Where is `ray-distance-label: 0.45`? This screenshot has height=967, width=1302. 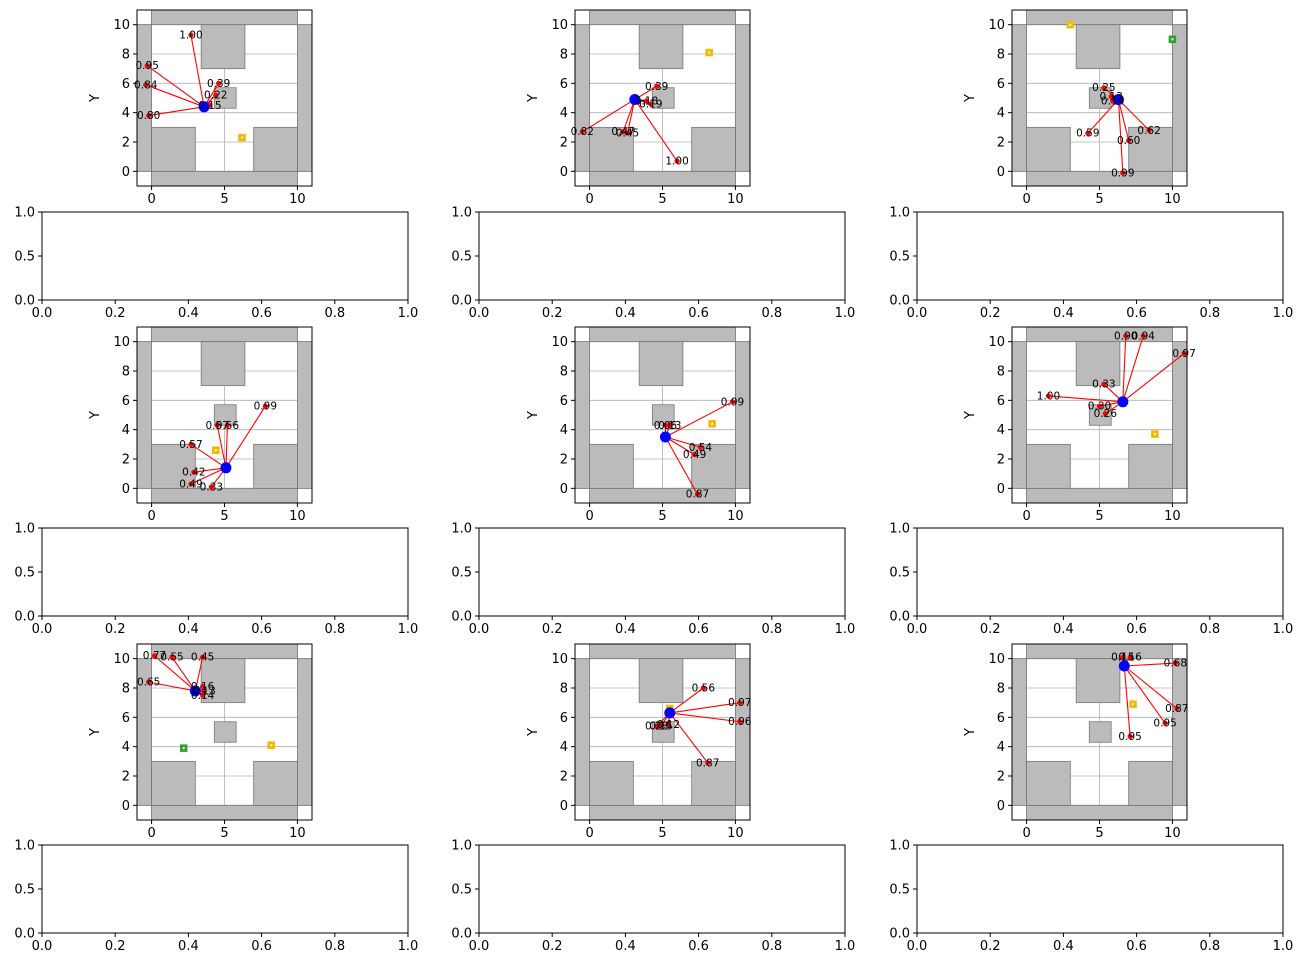
ray-distance-label: 0.45 is located at coordinates (627, 134).